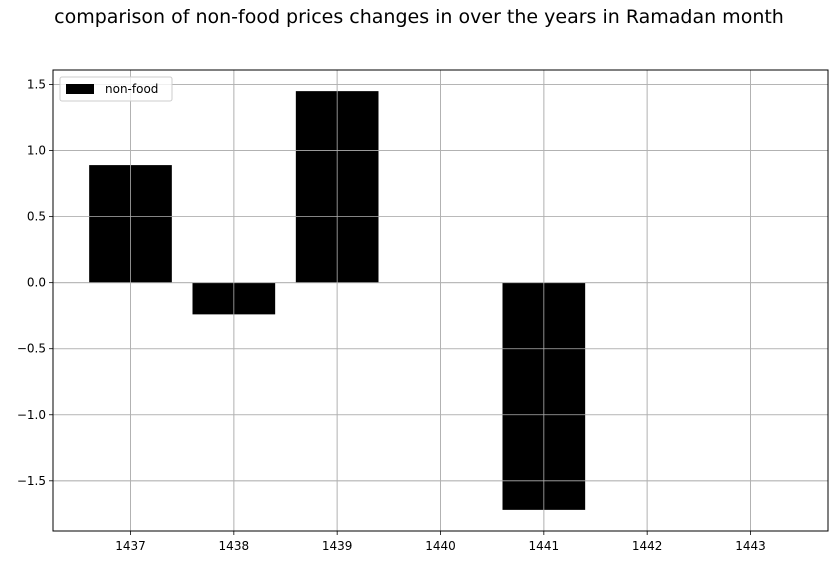  I want to click on legend: non-food, so click(116, 89).